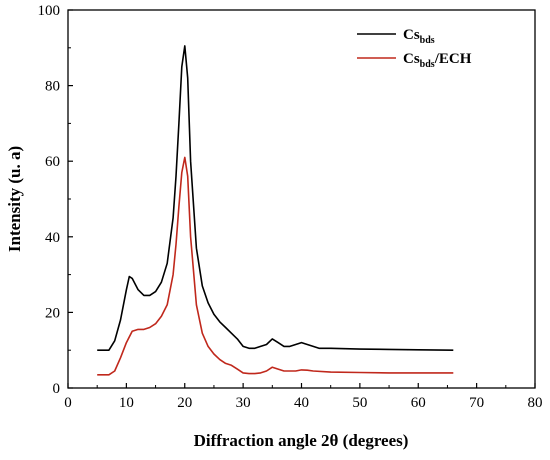 Image resolution: width=550 pixels, height=460 pixels. Describe the element at coordinates (301, 403) in the screenshot. I see `x-tick-label: 40` at that location.